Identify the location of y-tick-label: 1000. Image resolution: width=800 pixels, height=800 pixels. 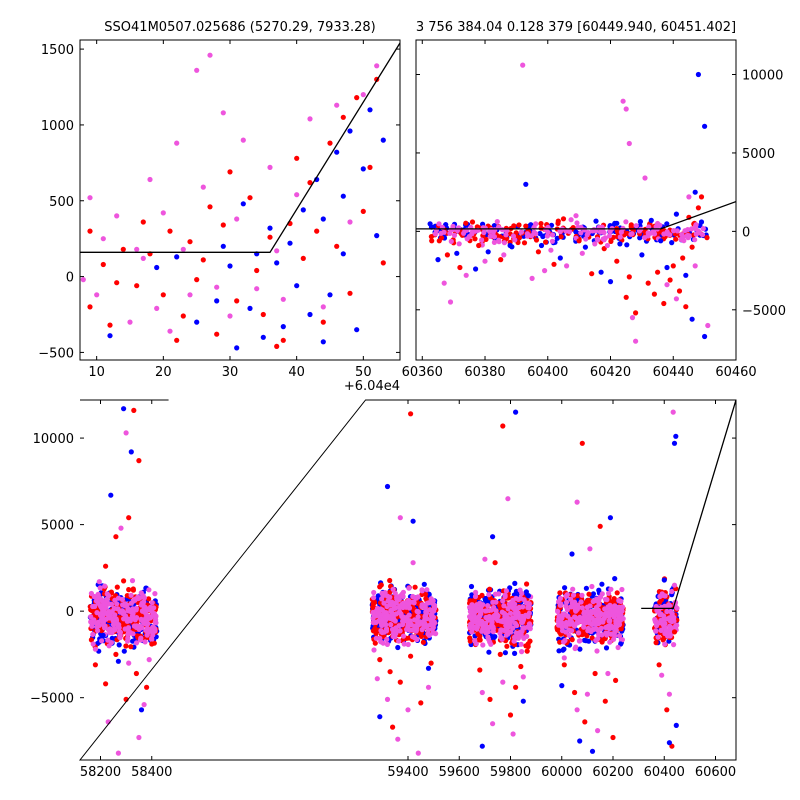
(57, 126).